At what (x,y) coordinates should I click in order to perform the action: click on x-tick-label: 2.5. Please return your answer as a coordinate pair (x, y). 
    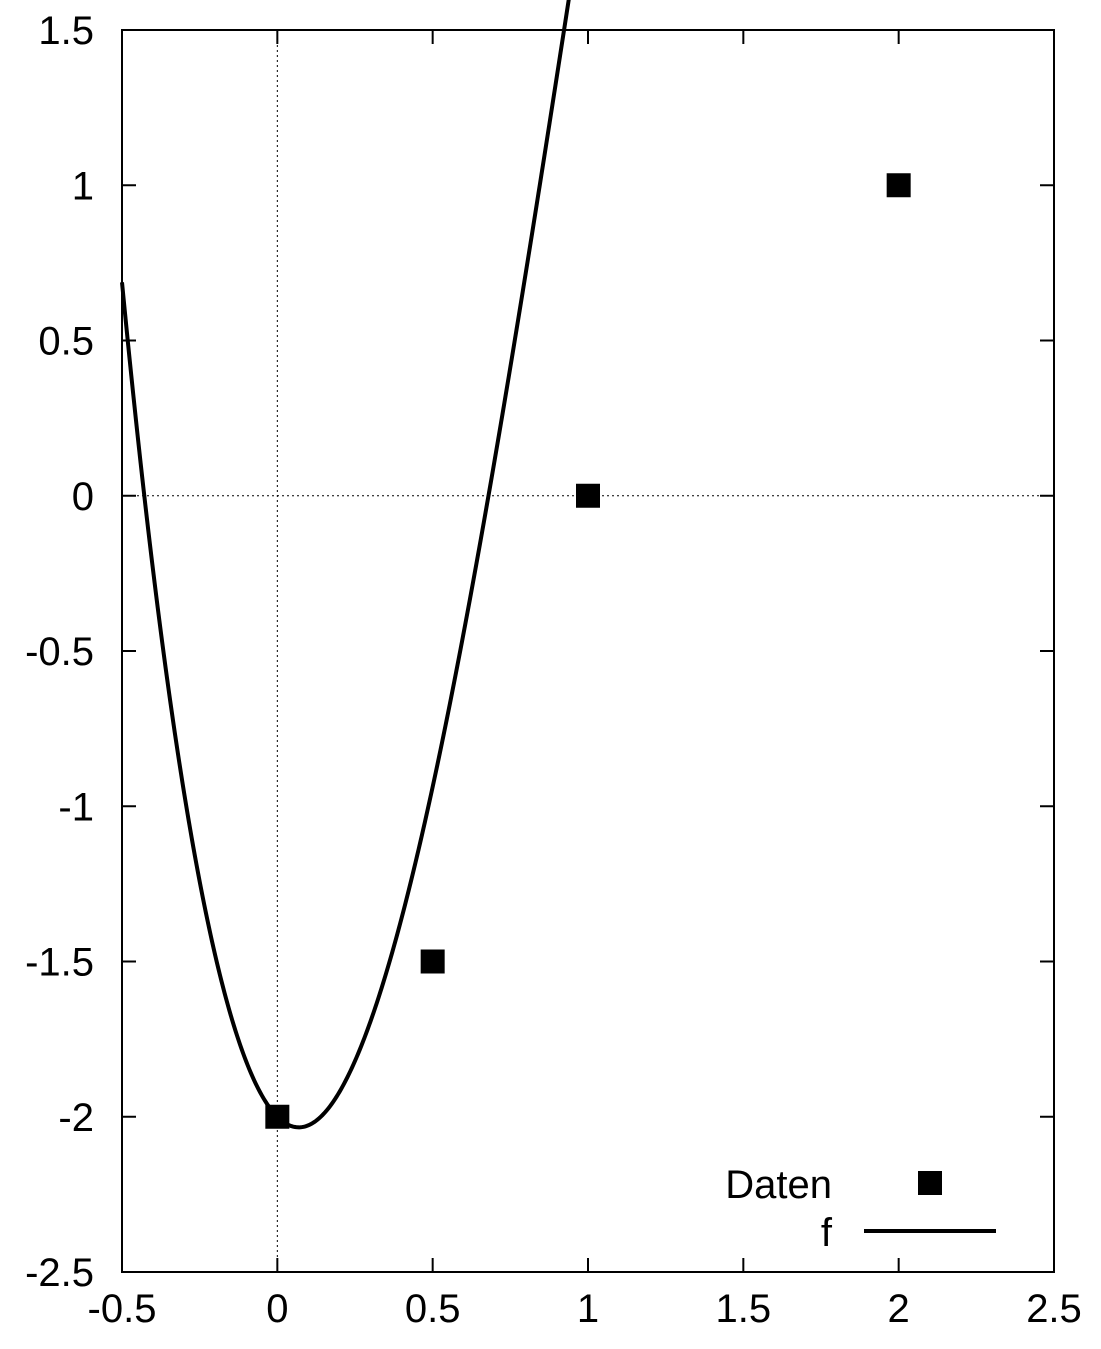
    Looking at the image, I should click on (1054, 1309).